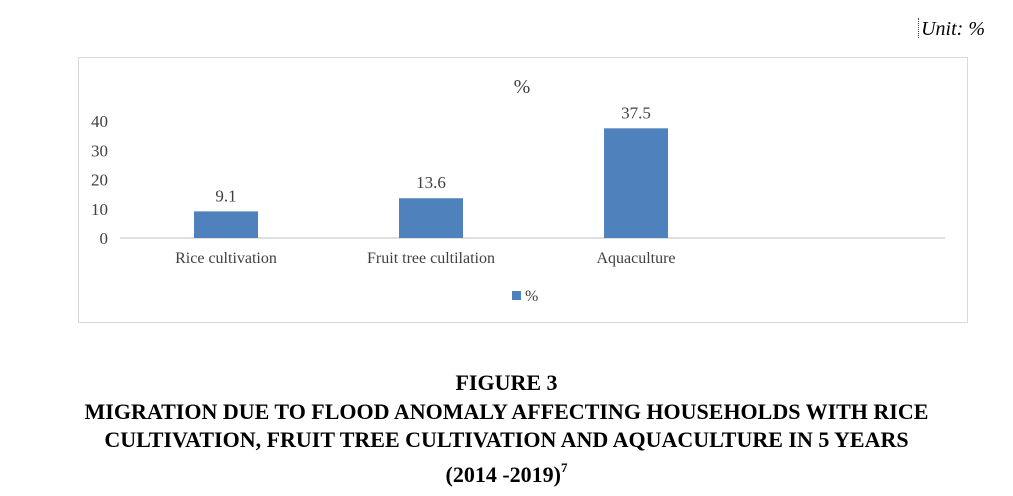 The width and height of the screenshot is (1013, 496). I want to click on data-label: 13.6, so click(431, 182).